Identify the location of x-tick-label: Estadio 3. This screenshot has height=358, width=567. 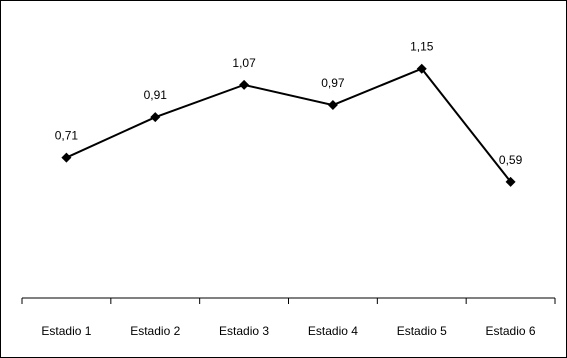
(244, 331).